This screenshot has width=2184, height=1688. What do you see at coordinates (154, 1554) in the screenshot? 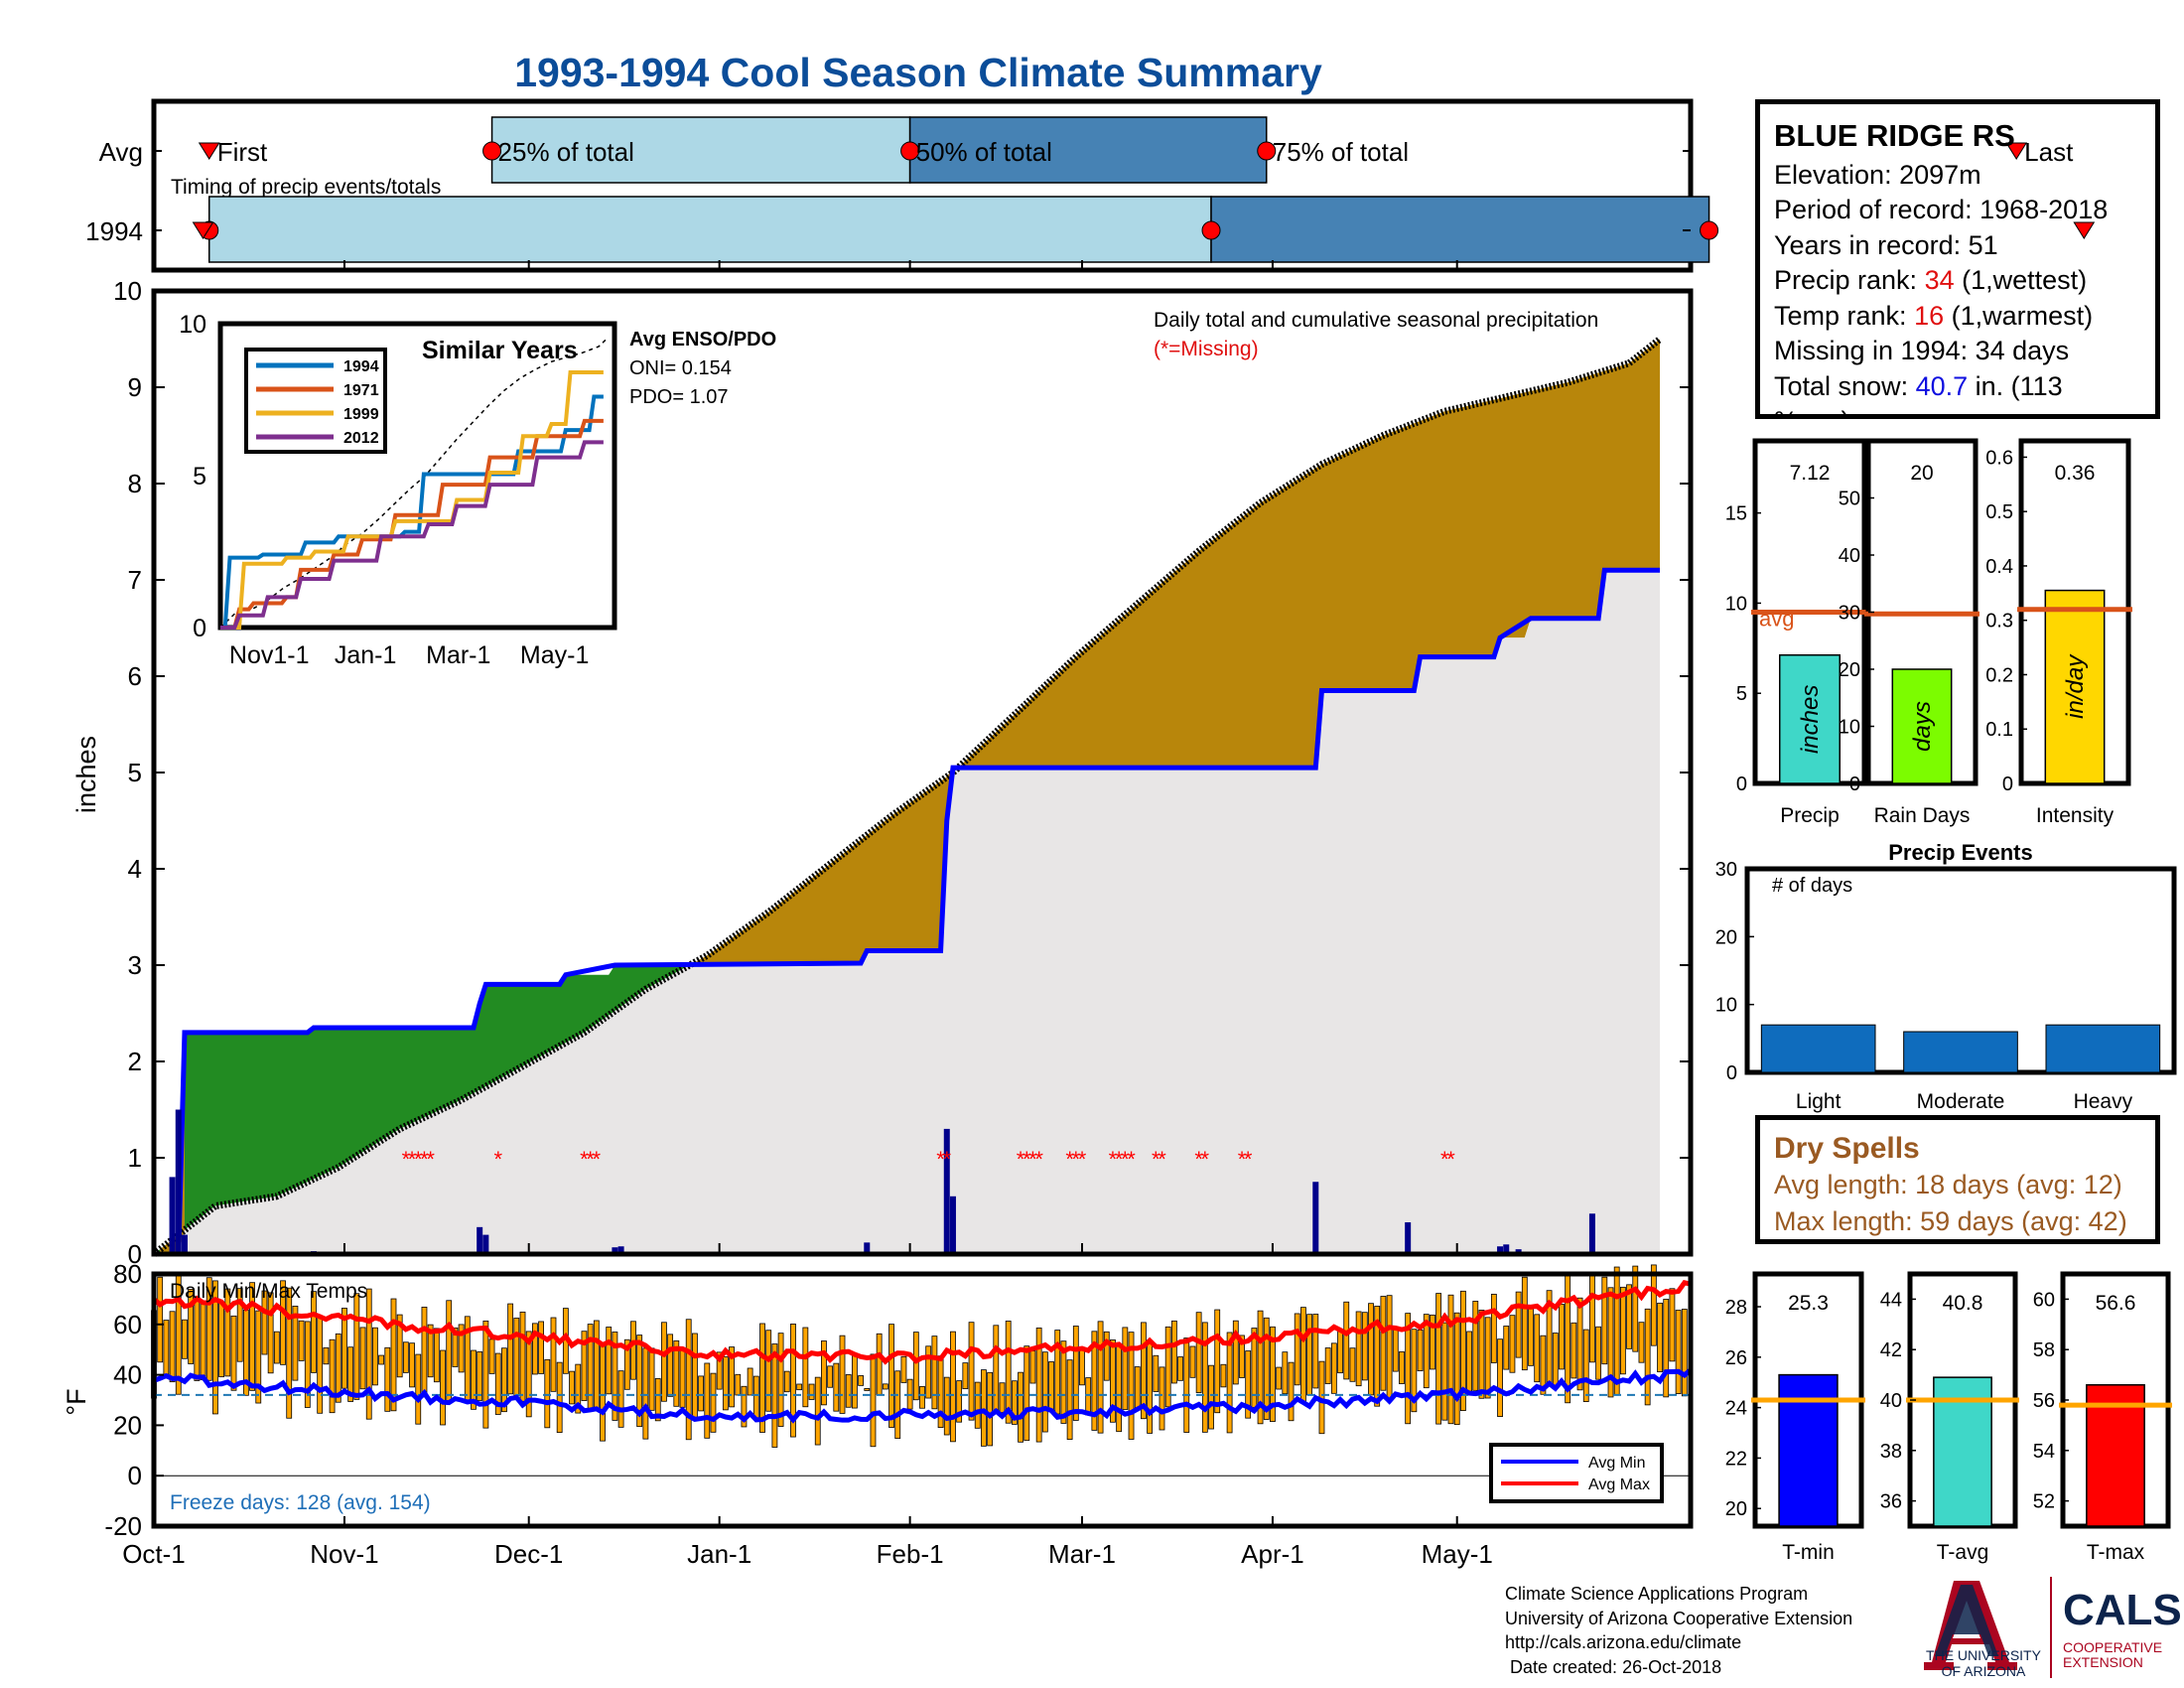
I see `month-tick-label: Oct-1` at bounding box center [154, 1554].